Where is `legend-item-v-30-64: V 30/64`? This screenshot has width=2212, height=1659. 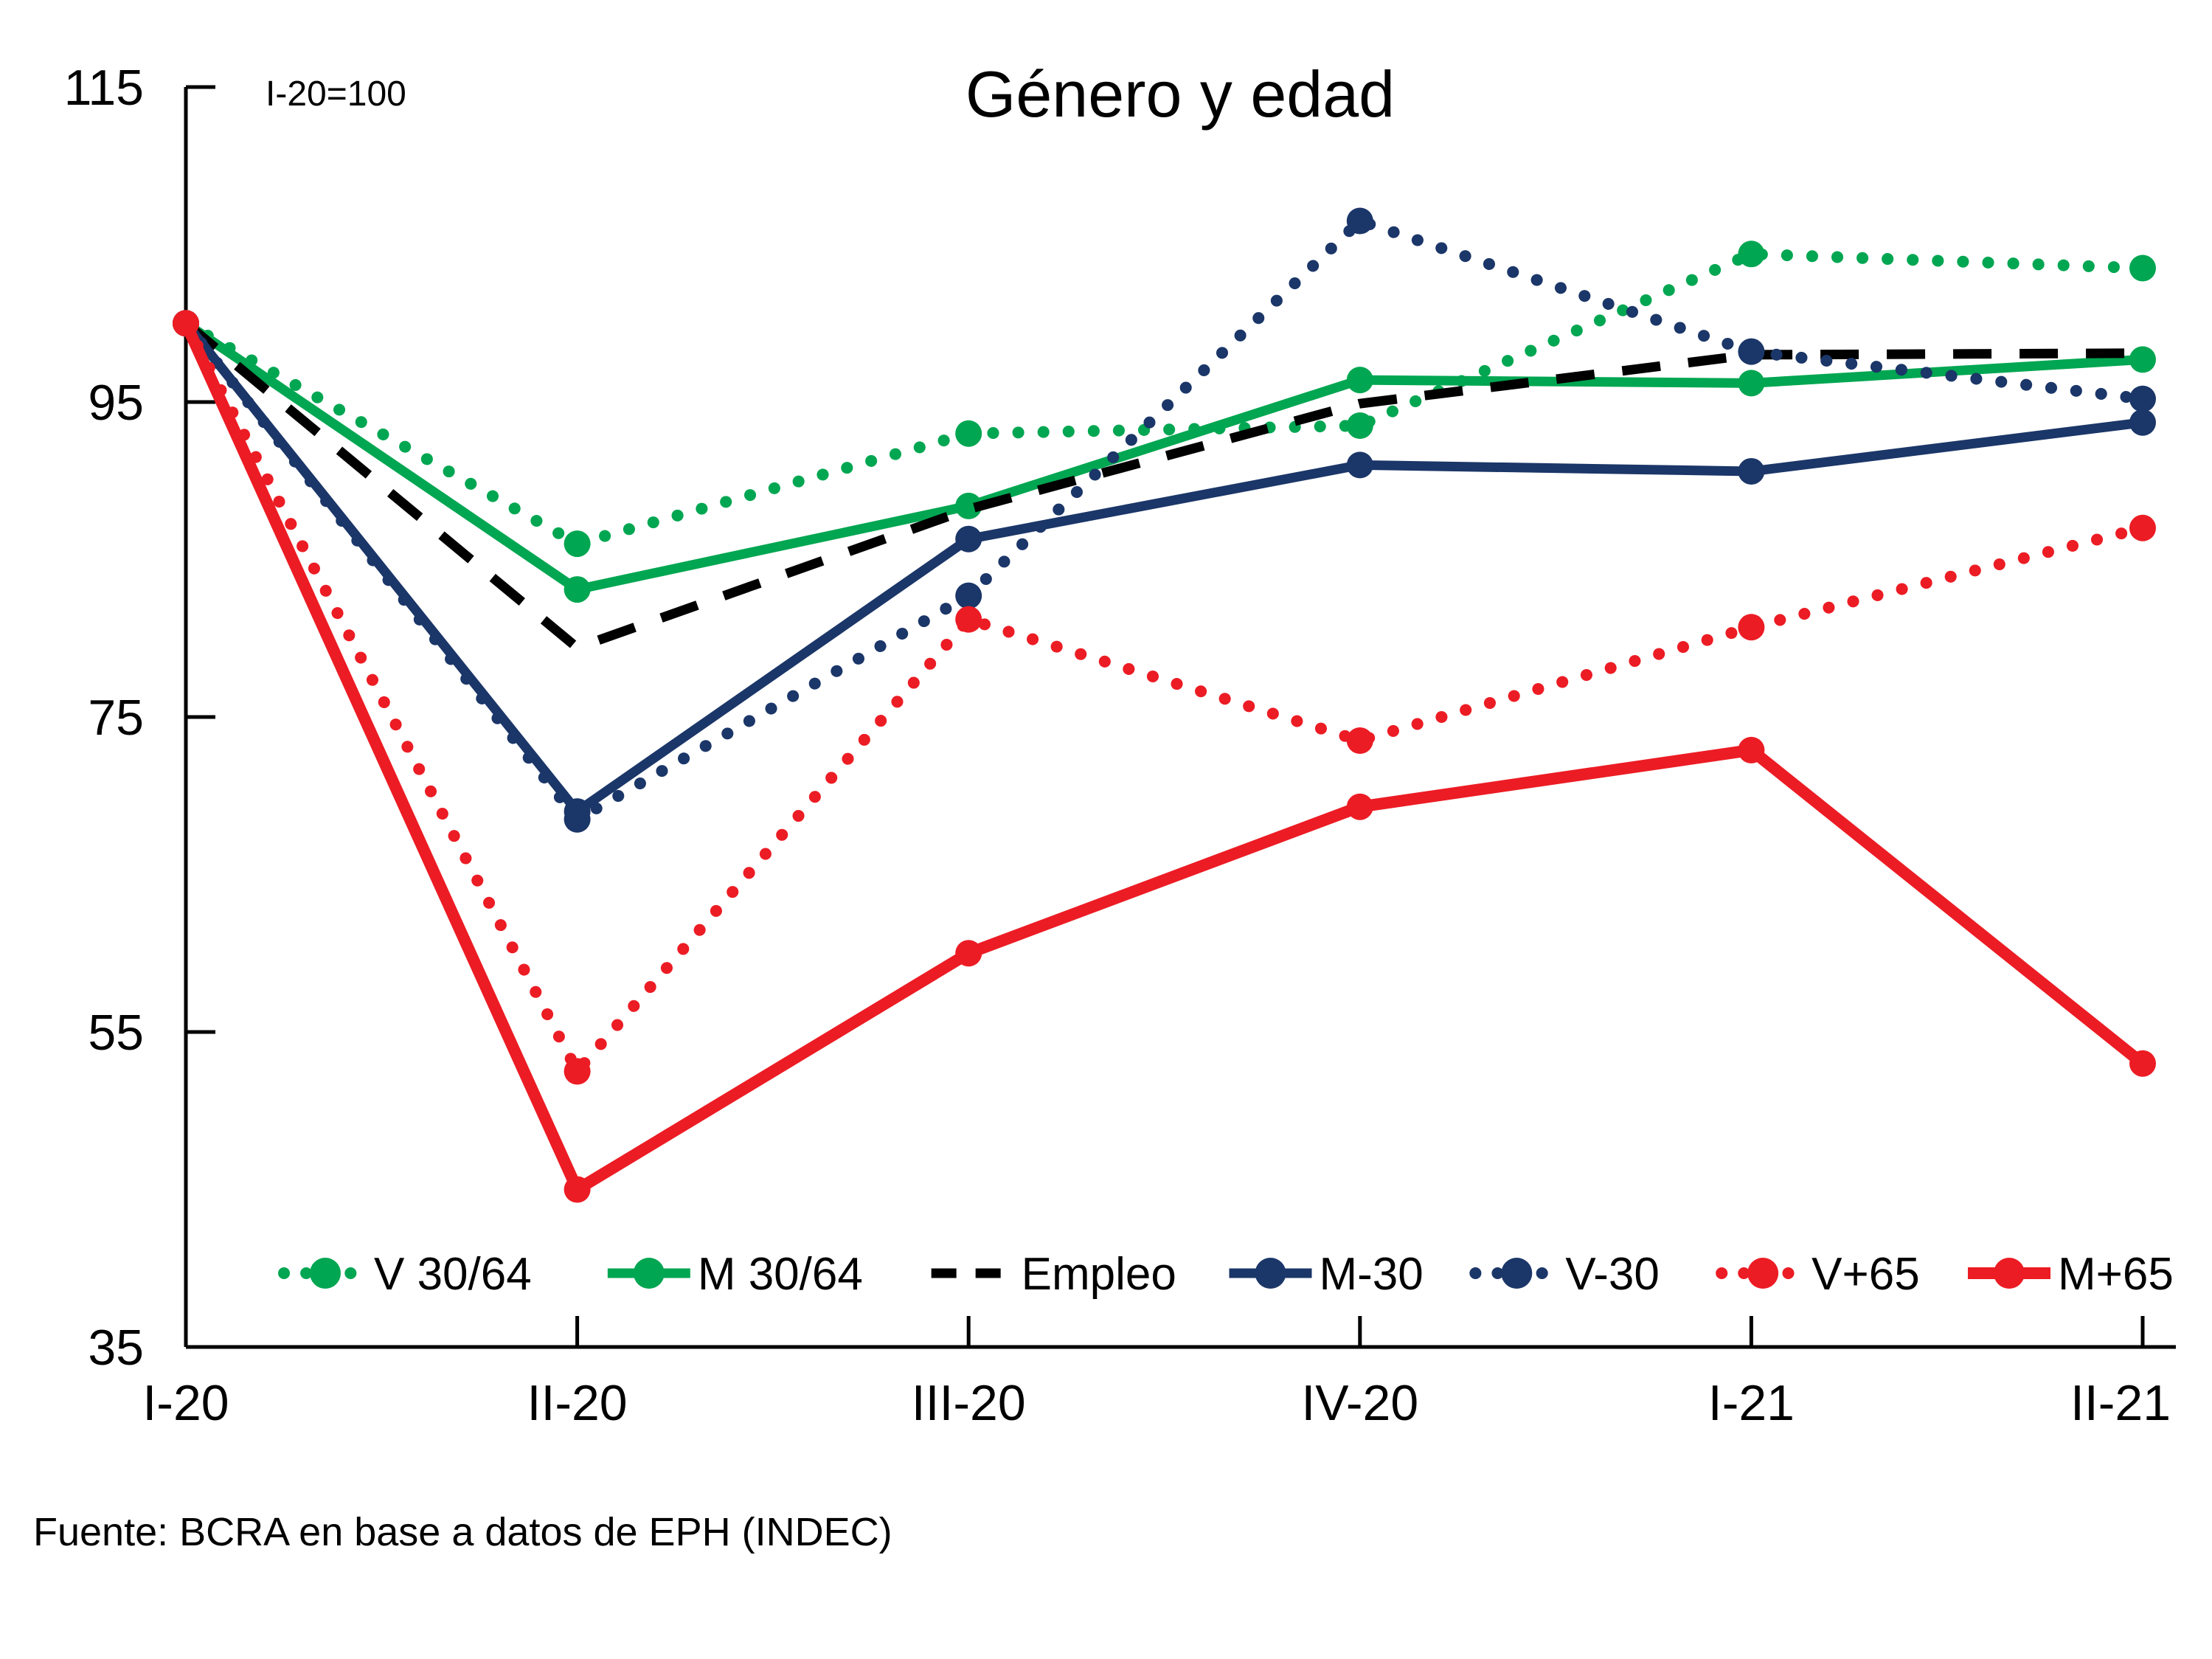 legend-item-v-30-64: V 30/64 is located at coordinates (405, 1274).